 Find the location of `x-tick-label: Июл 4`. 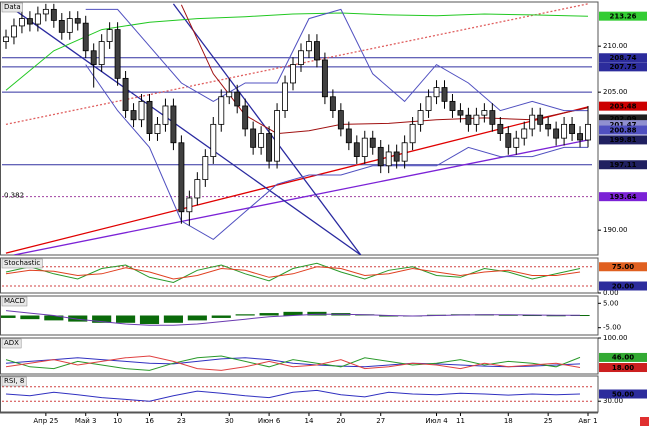

x-tick-label: Июл 4 is located at coordinates (436, 421).